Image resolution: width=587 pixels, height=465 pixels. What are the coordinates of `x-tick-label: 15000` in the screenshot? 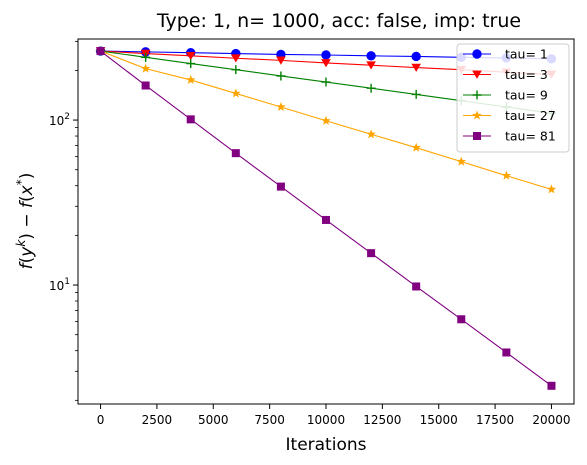 It's located at (439, 420).